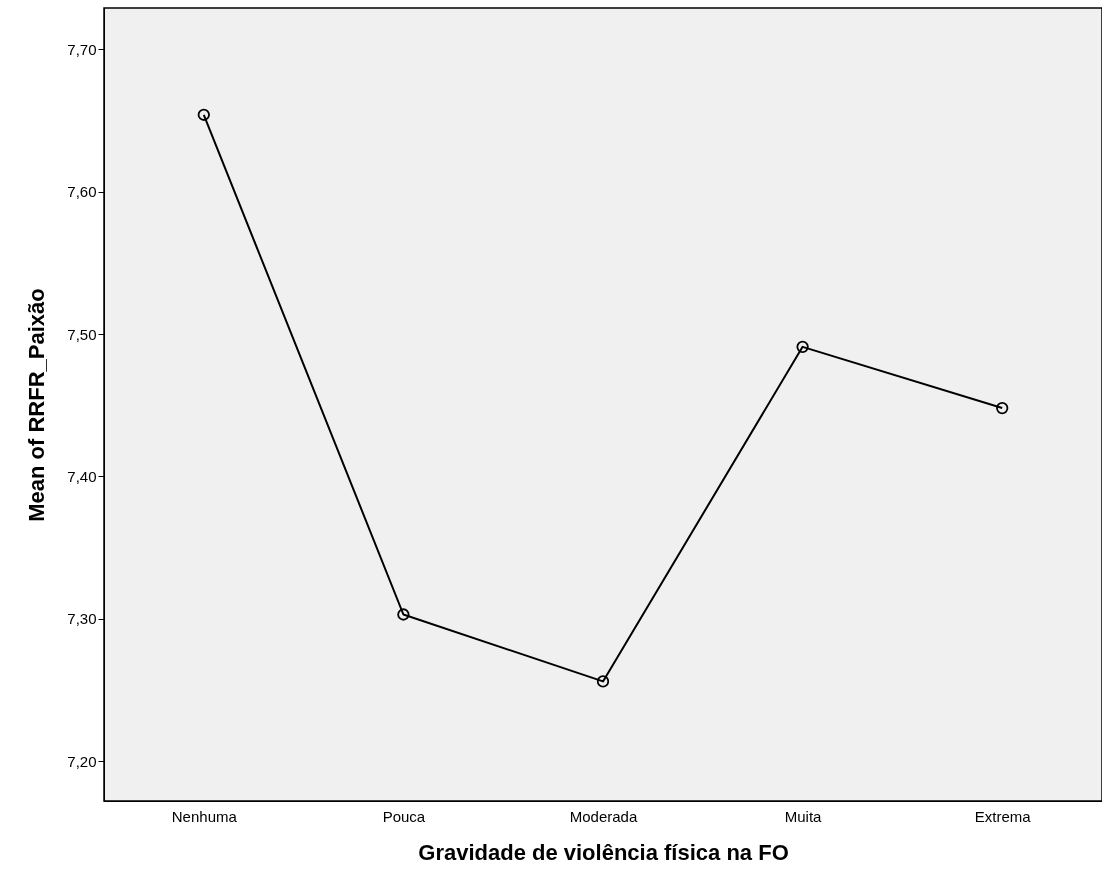  I want to click on x-axis-title: Gravidade de violência física na FO, so click(603, 852).